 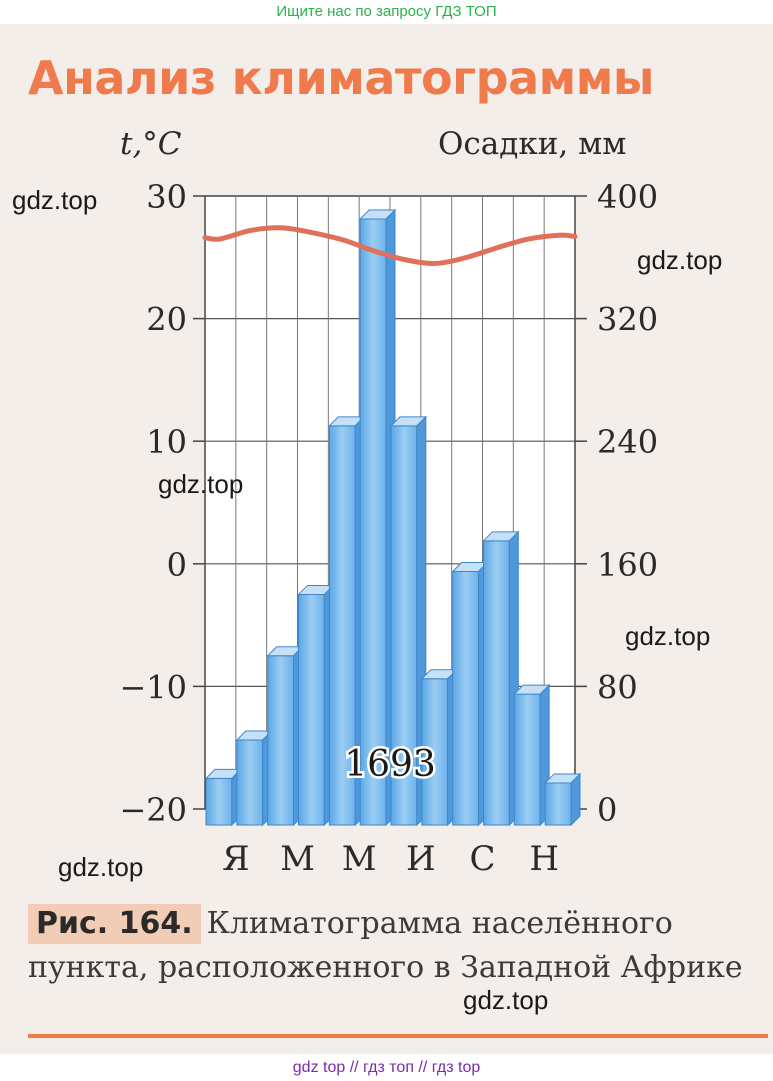 I want to click on left-tick-label: 0, so click(x=177, y=565).